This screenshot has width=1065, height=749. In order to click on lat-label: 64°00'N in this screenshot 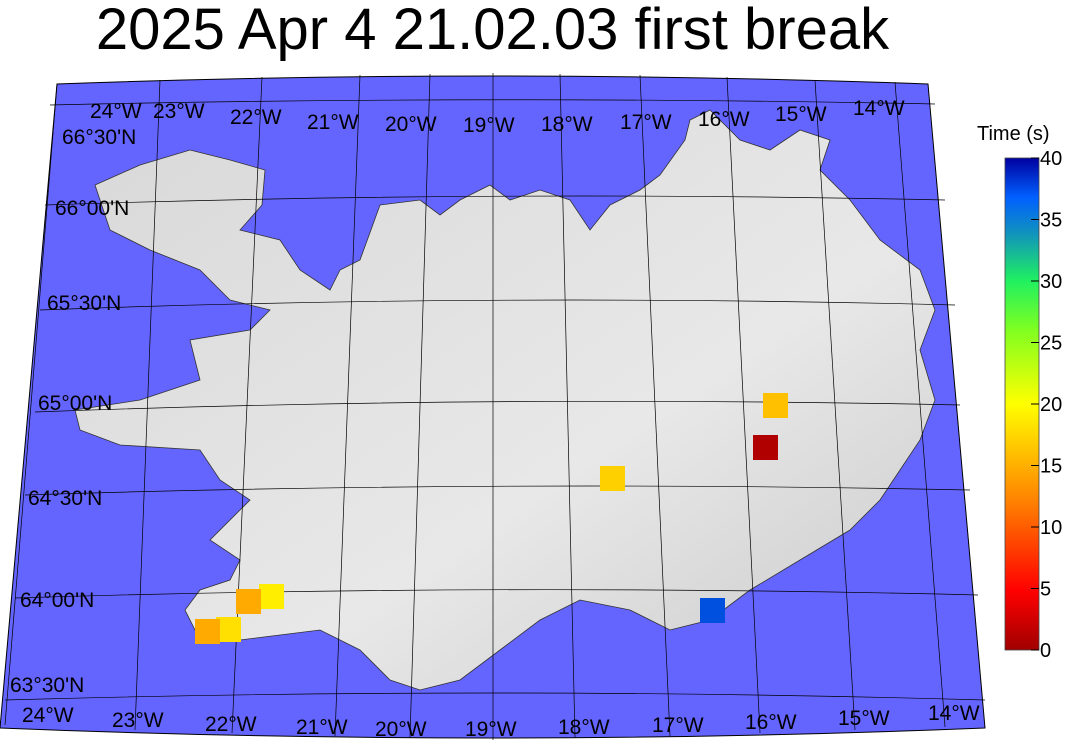, I will do `click(57, 600)`.